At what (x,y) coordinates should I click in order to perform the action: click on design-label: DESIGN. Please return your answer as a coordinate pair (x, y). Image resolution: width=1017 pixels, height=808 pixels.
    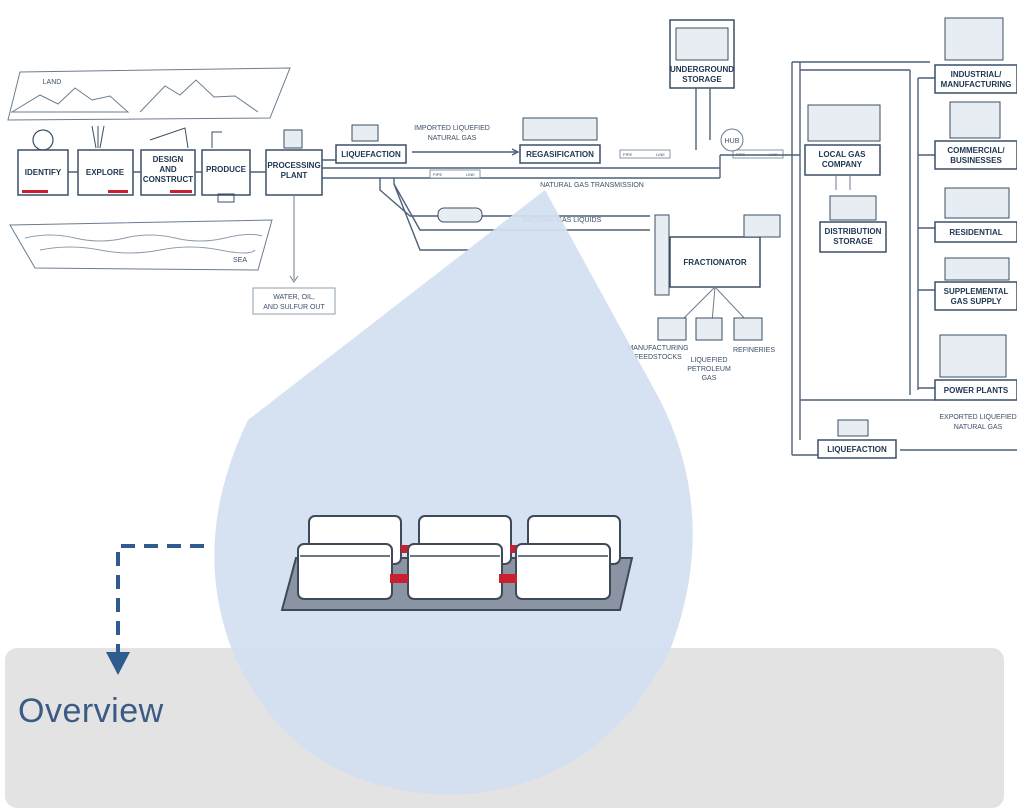
    Looking at the image, I should click on (168, 159).